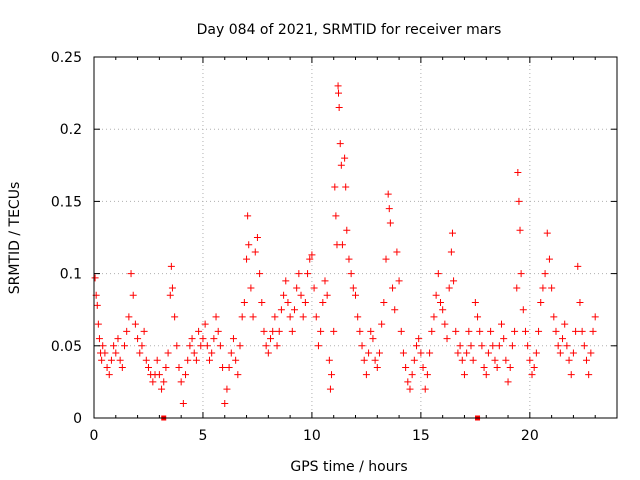 Image resolution: width=640 pixels, height=480 pixels. I want to click on y-tick-label: 0, so click(77, 419).